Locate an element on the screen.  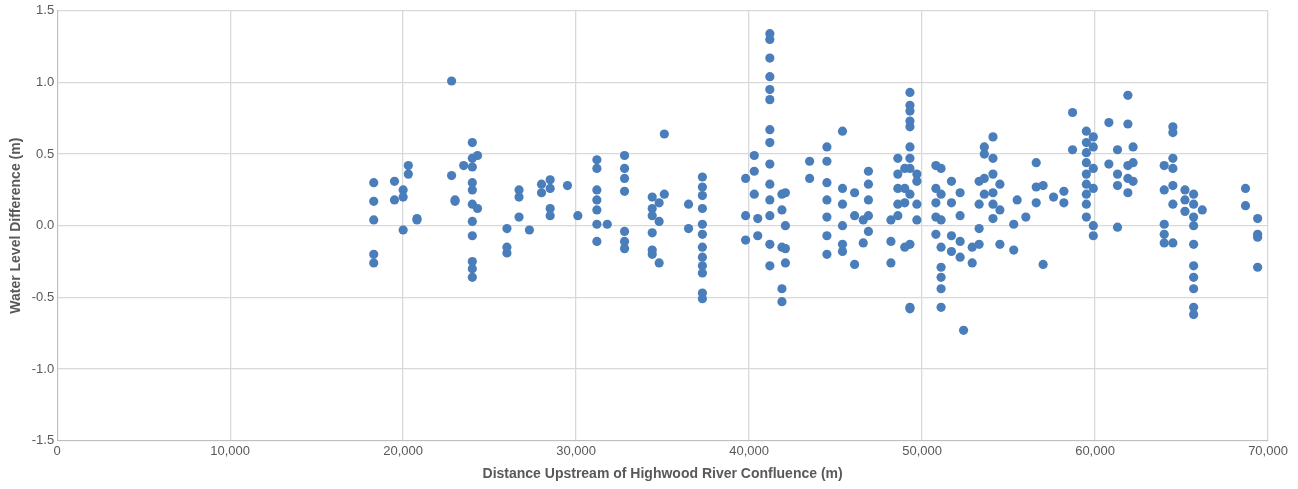
x-tick-label: 30,000 is located at coordinates (576, 450).